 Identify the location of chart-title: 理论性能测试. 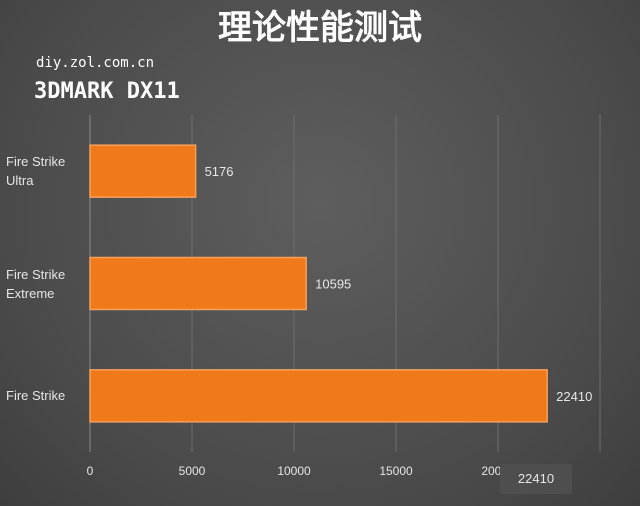
(320, 28).